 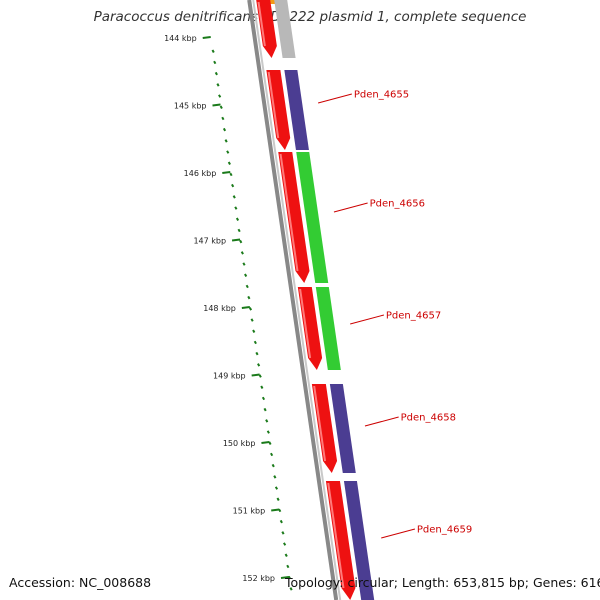 I want to click on gene-label: Pden_4656, so click(x=397, y=204).